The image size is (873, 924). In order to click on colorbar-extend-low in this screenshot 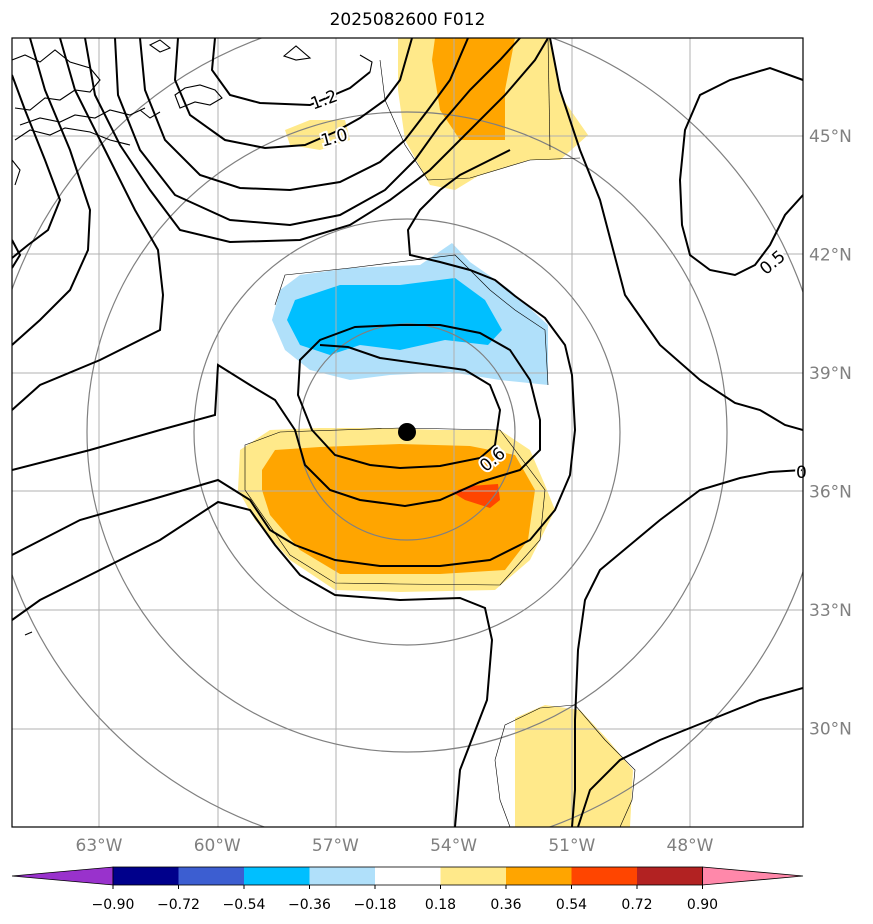, I will do `click(62, 876)`.